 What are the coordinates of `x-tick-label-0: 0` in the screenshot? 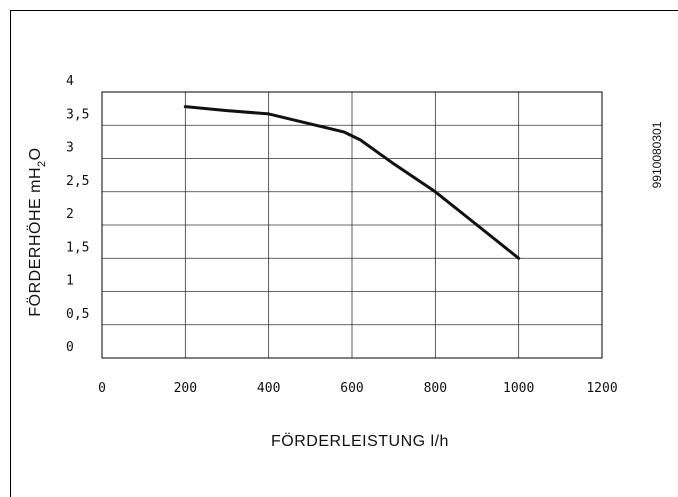 It's located at (102, 388).